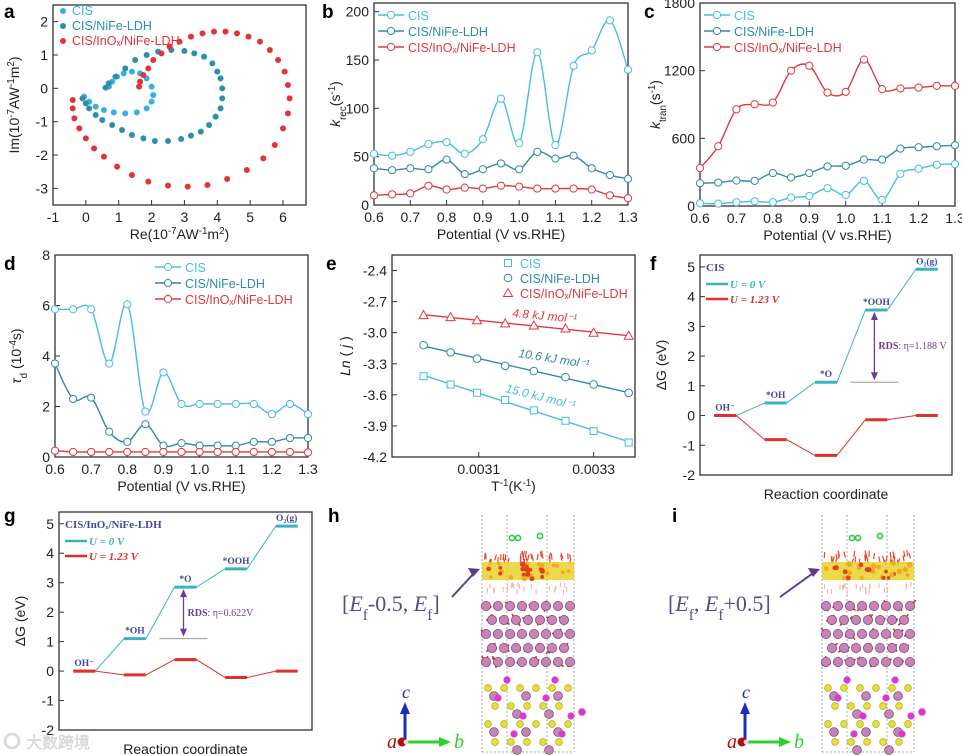  I want to click on structure-i: [Ef, Ef+0.5]cba, so click(797, 635).